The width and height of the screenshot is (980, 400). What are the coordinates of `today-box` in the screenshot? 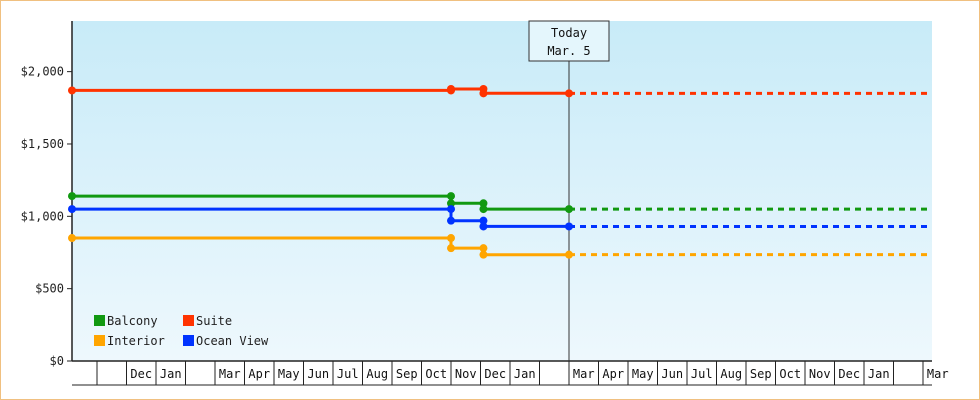 It's located at (569, 41).